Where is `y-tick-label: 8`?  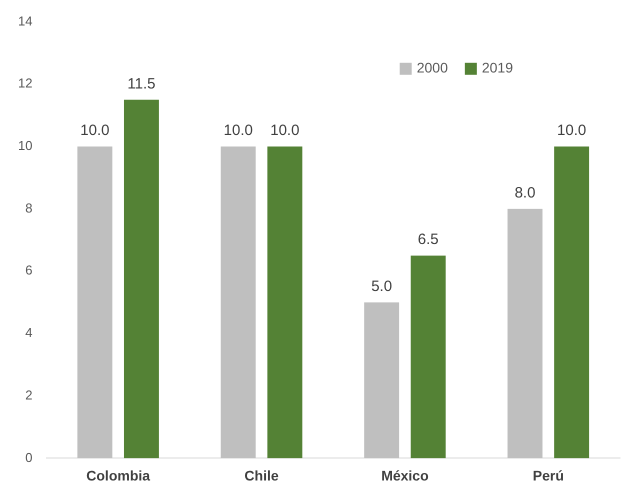 y-tick-label: 8 is located at coordinates (28, 208).